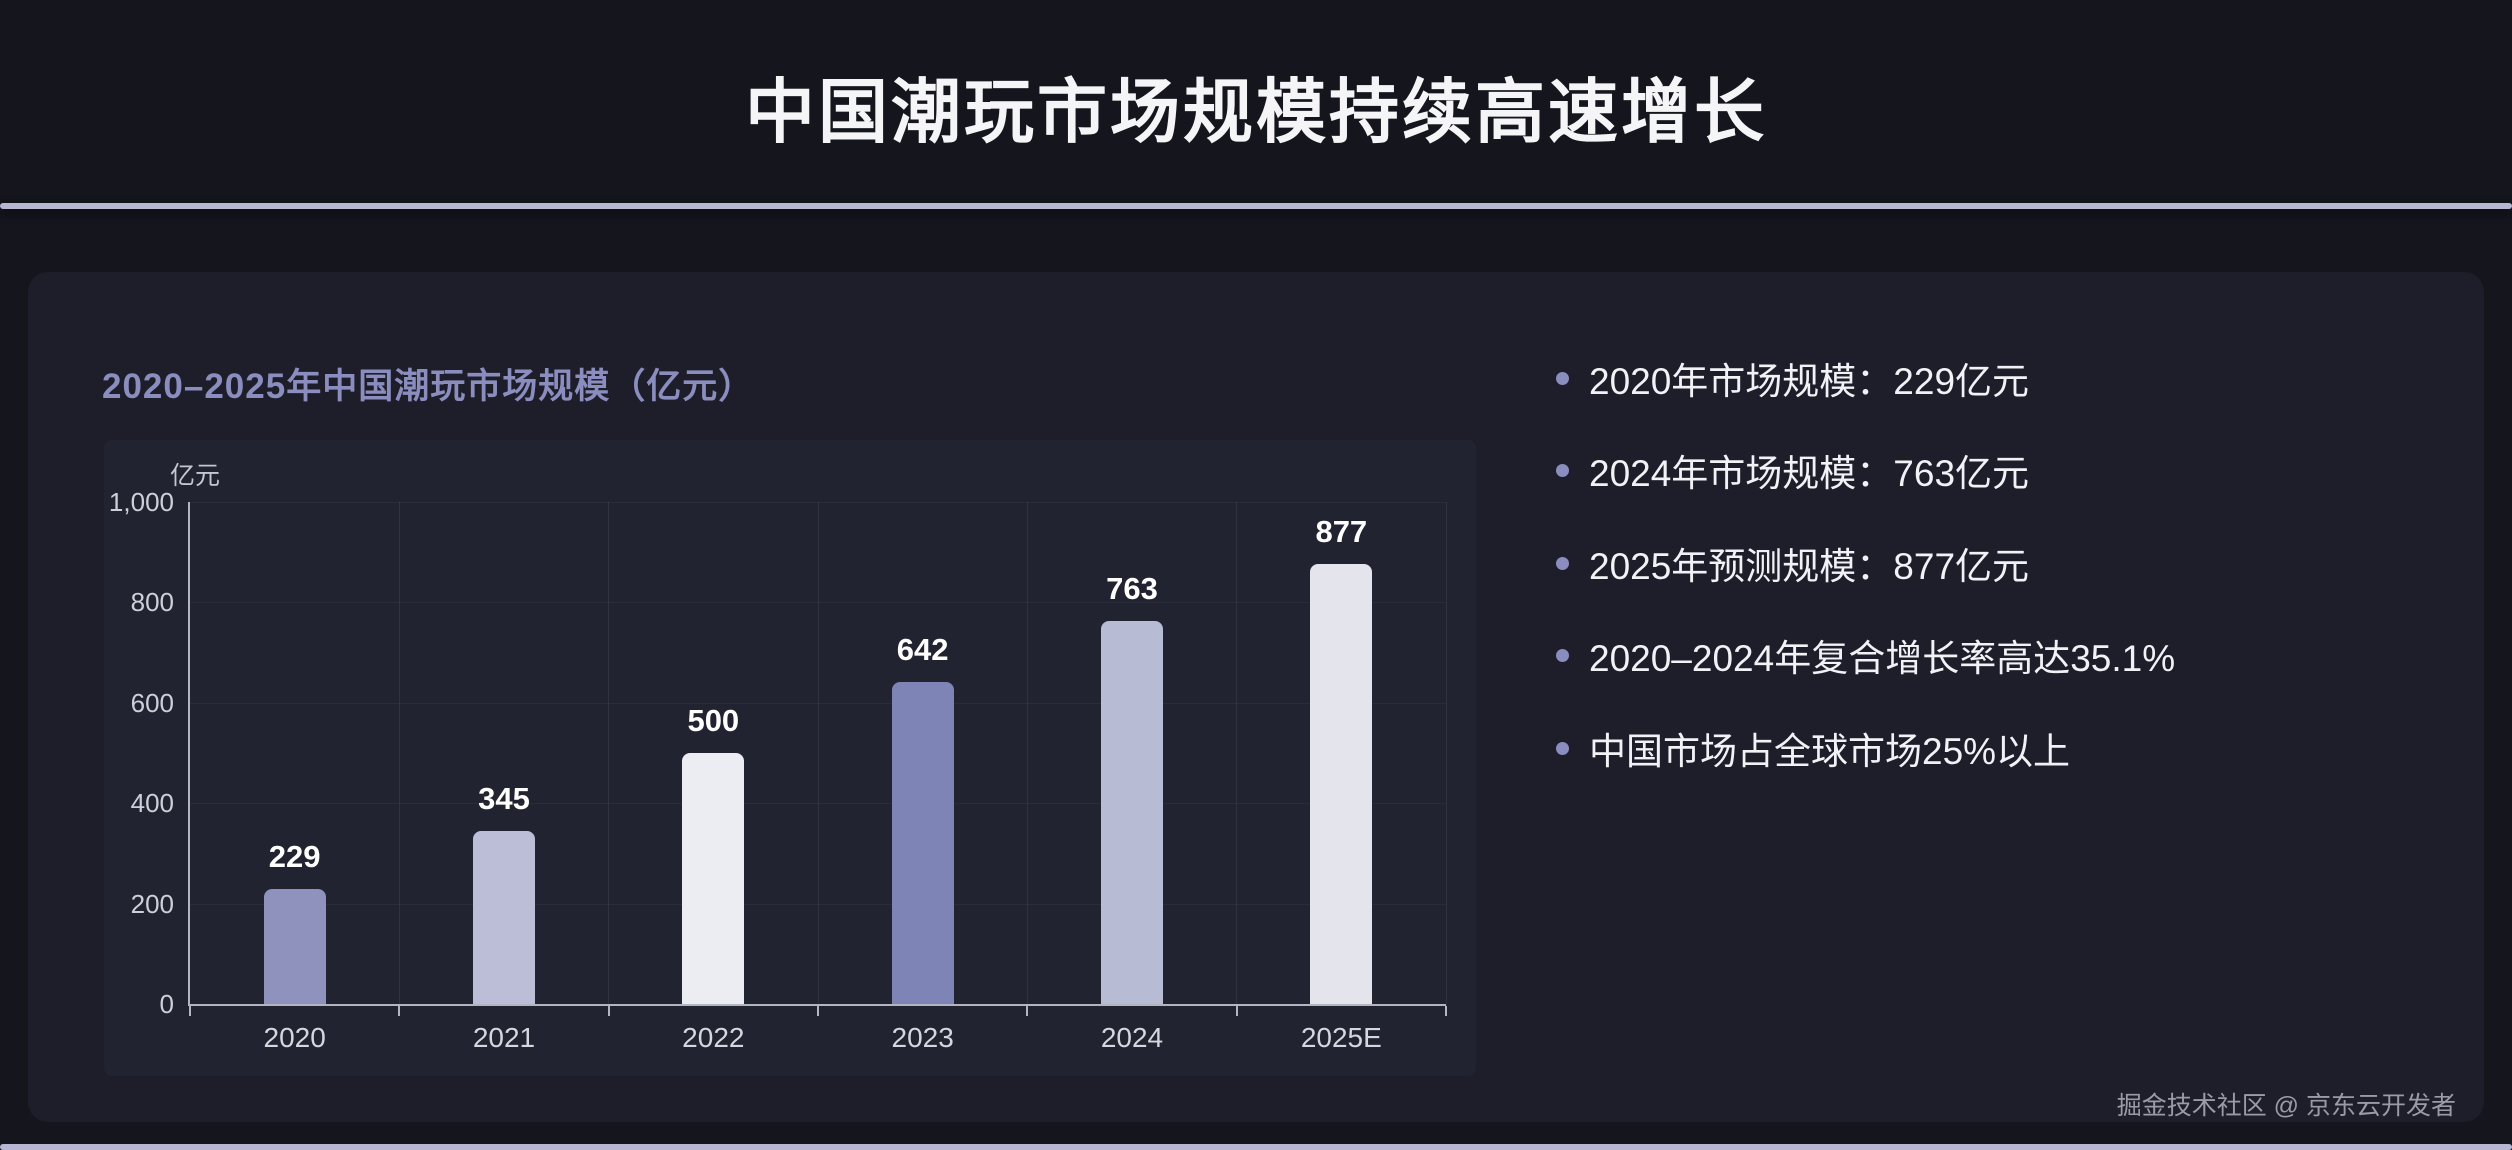 Image resolution: width=2512 pixels, height=1150 pixels. I want to click on bullet-item: 2020–2024年复合增长率高达35.1%, so click(2026, 659).